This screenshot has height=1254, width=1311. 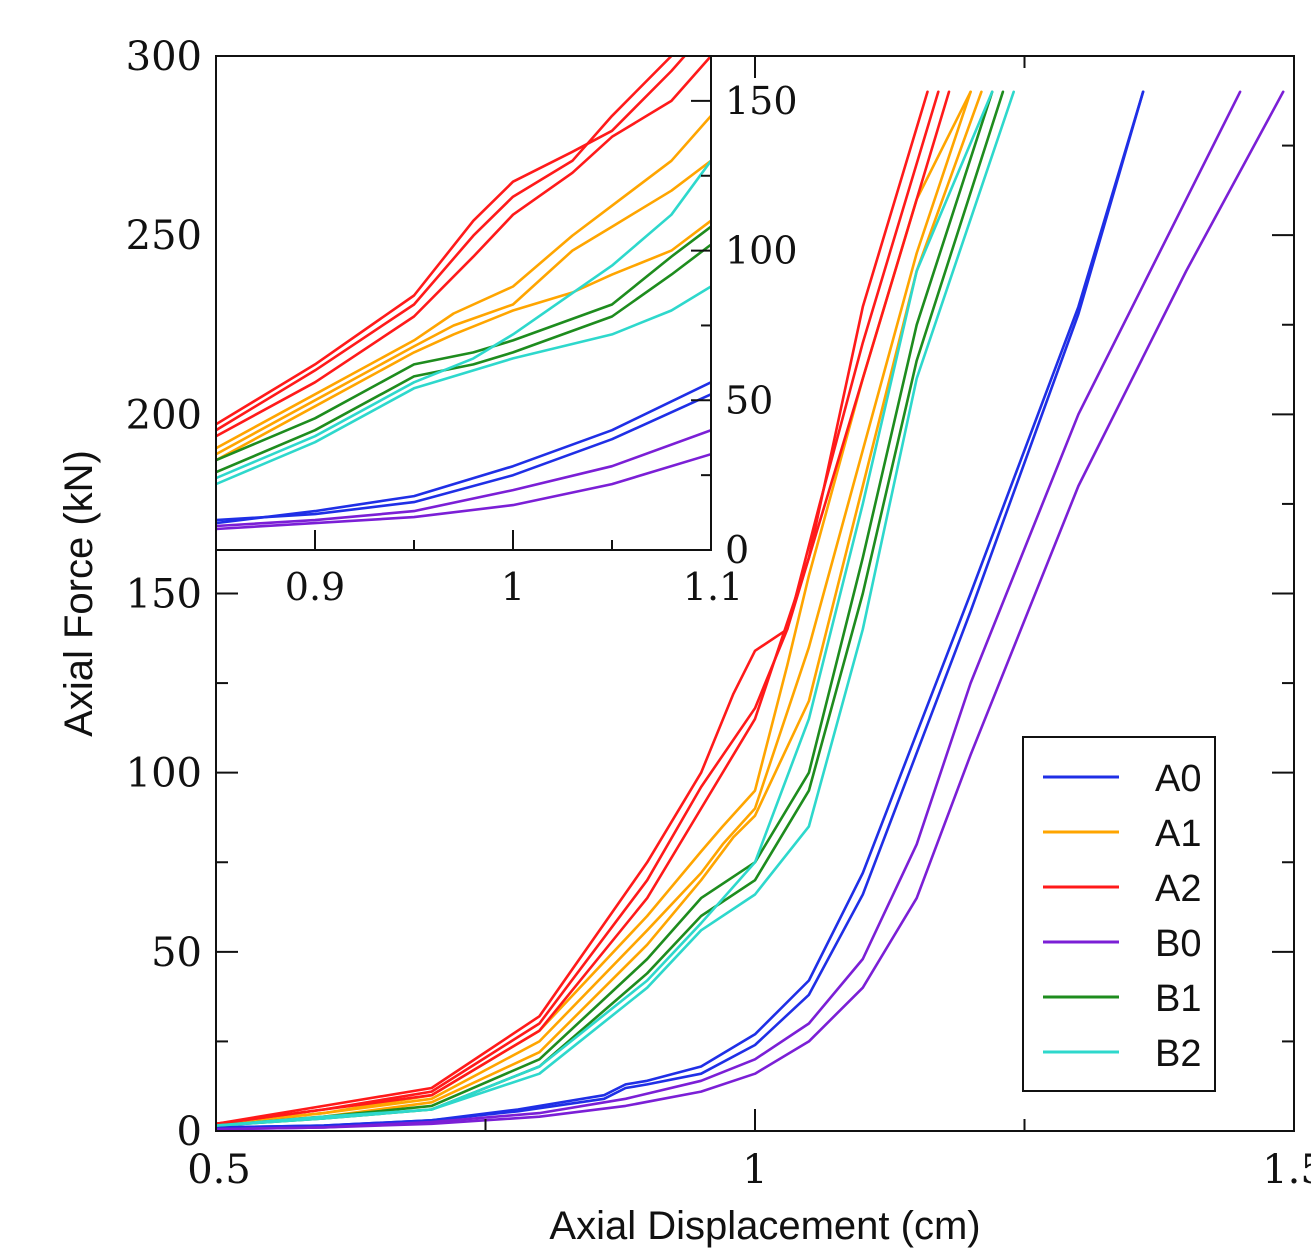 I want to click on main-y-tick-label: 300, so click(x=164, y=57).